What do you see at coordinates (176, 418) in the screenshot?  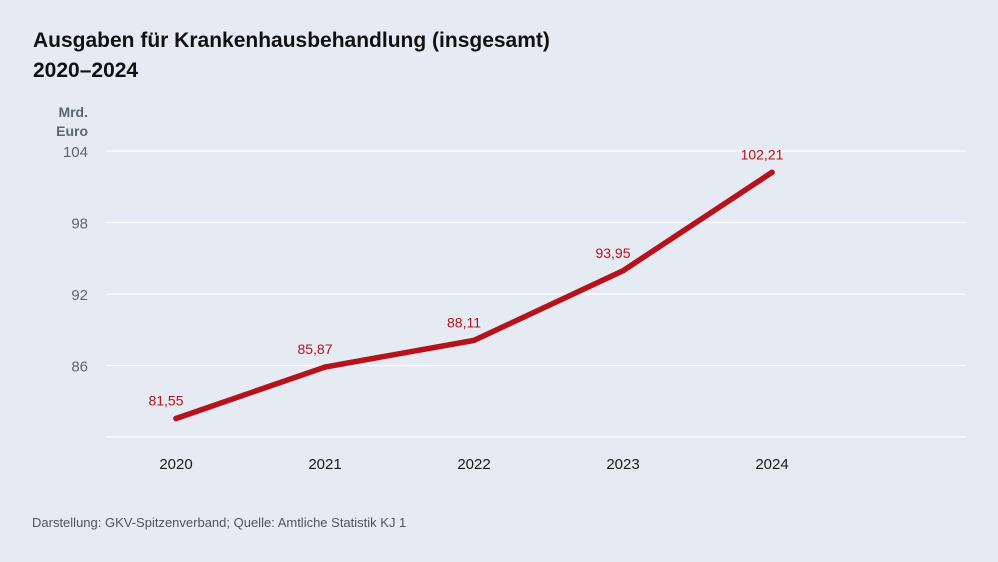 I see `data-point-2020` at bounding box center [176, 418].